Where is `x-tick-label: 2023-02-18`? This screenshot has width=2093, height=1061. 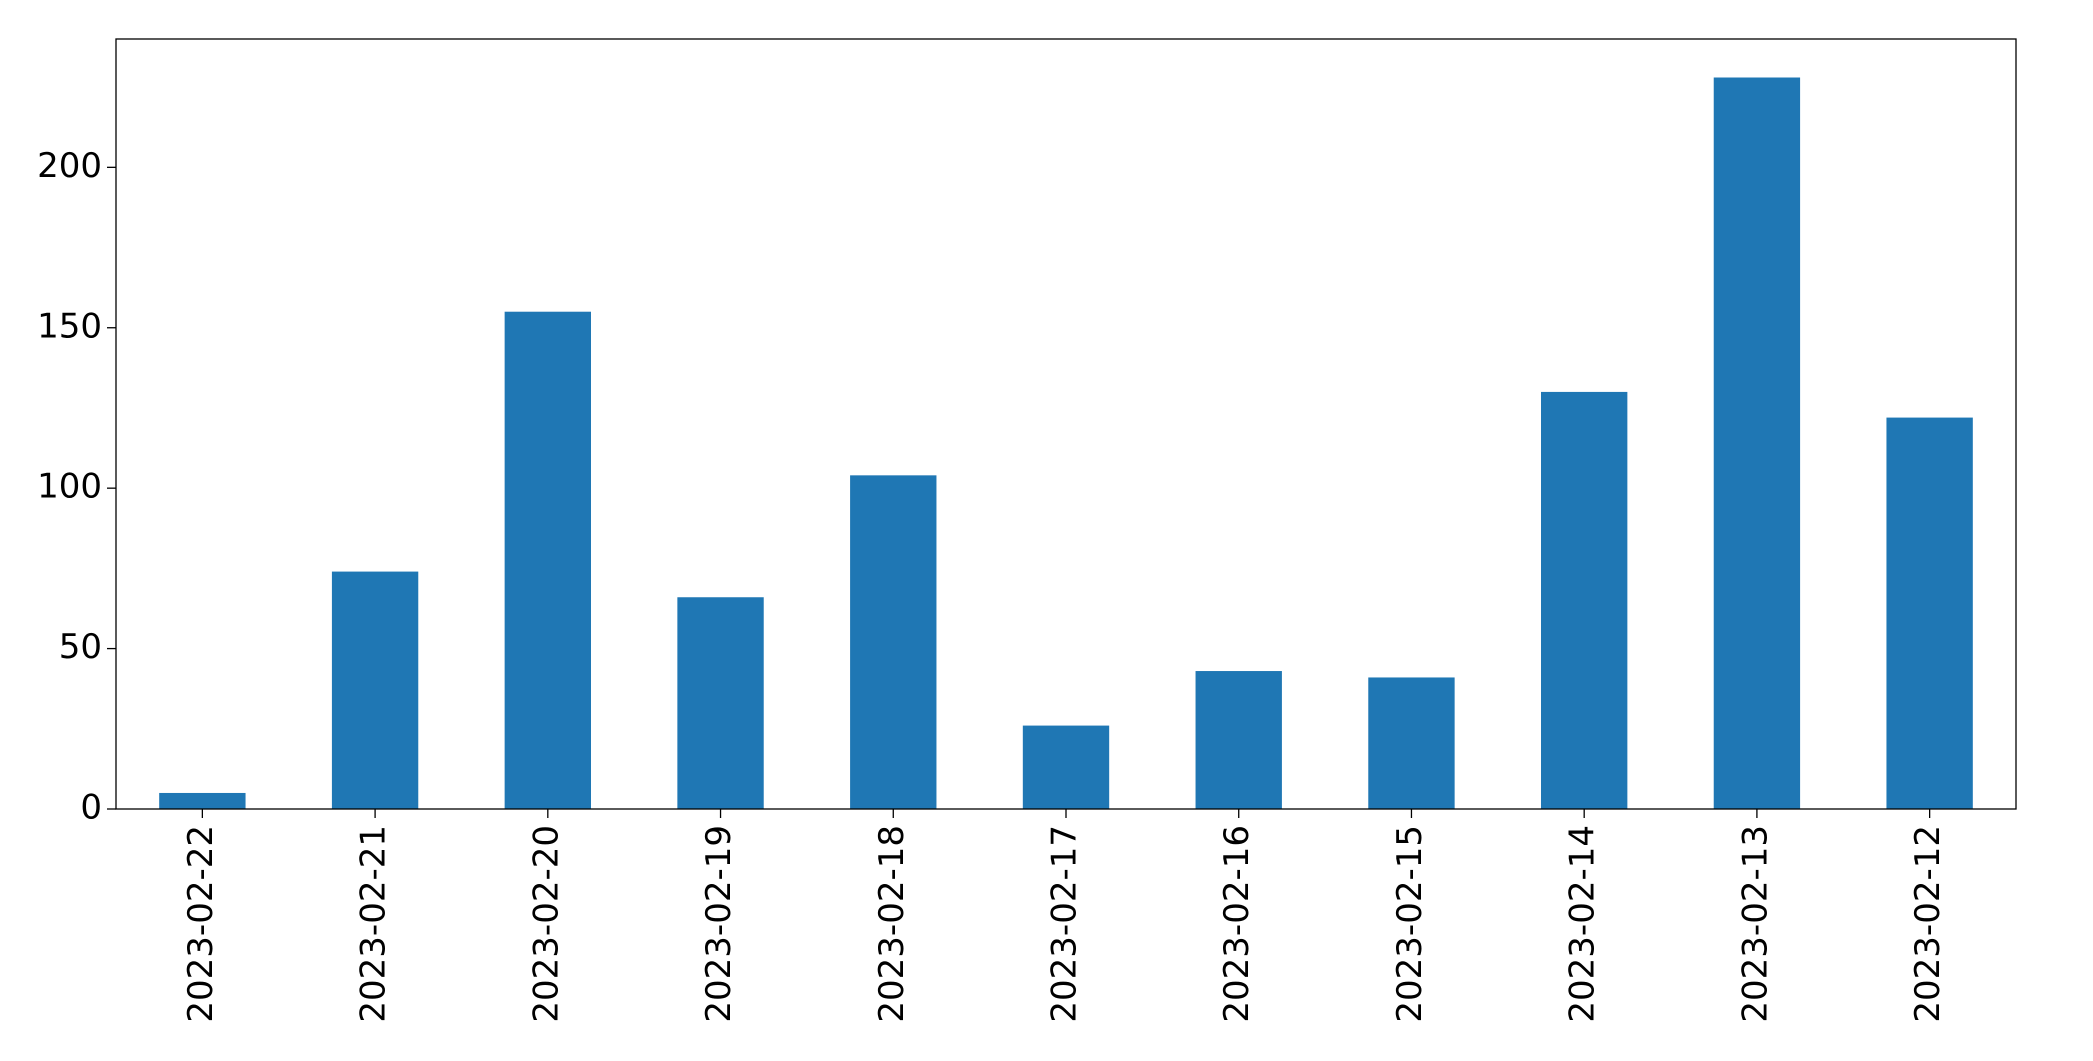
x-tick-label: 2023-02-18 is located at coordinates (892, 924).